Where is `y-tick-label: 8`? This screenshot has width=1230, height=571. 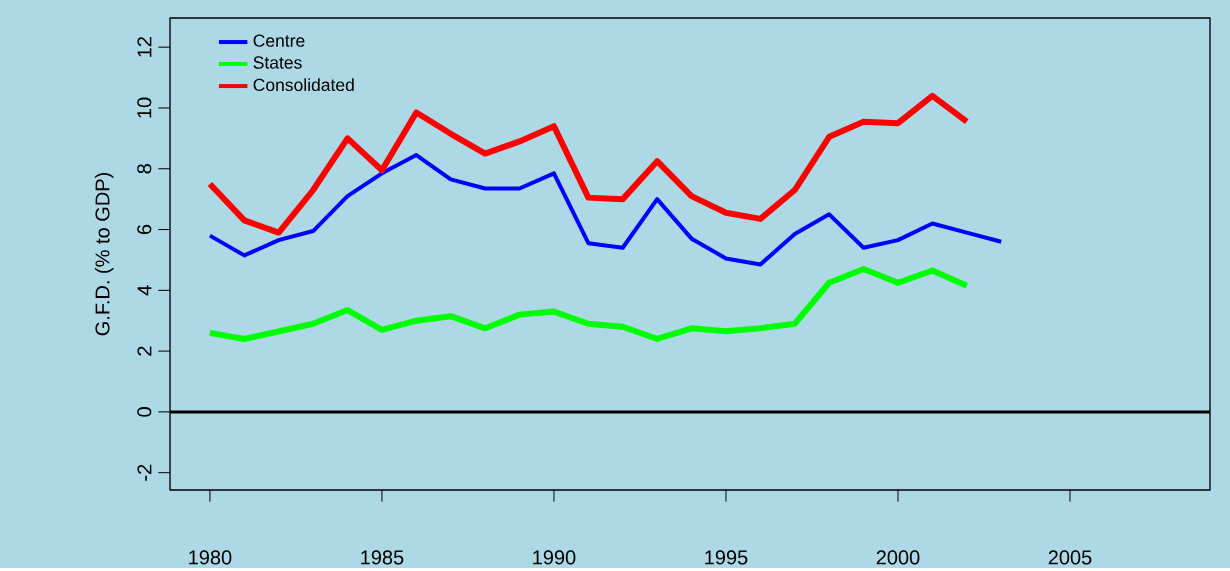 y-tick-label: 8 is located at coordinates (144, 168).